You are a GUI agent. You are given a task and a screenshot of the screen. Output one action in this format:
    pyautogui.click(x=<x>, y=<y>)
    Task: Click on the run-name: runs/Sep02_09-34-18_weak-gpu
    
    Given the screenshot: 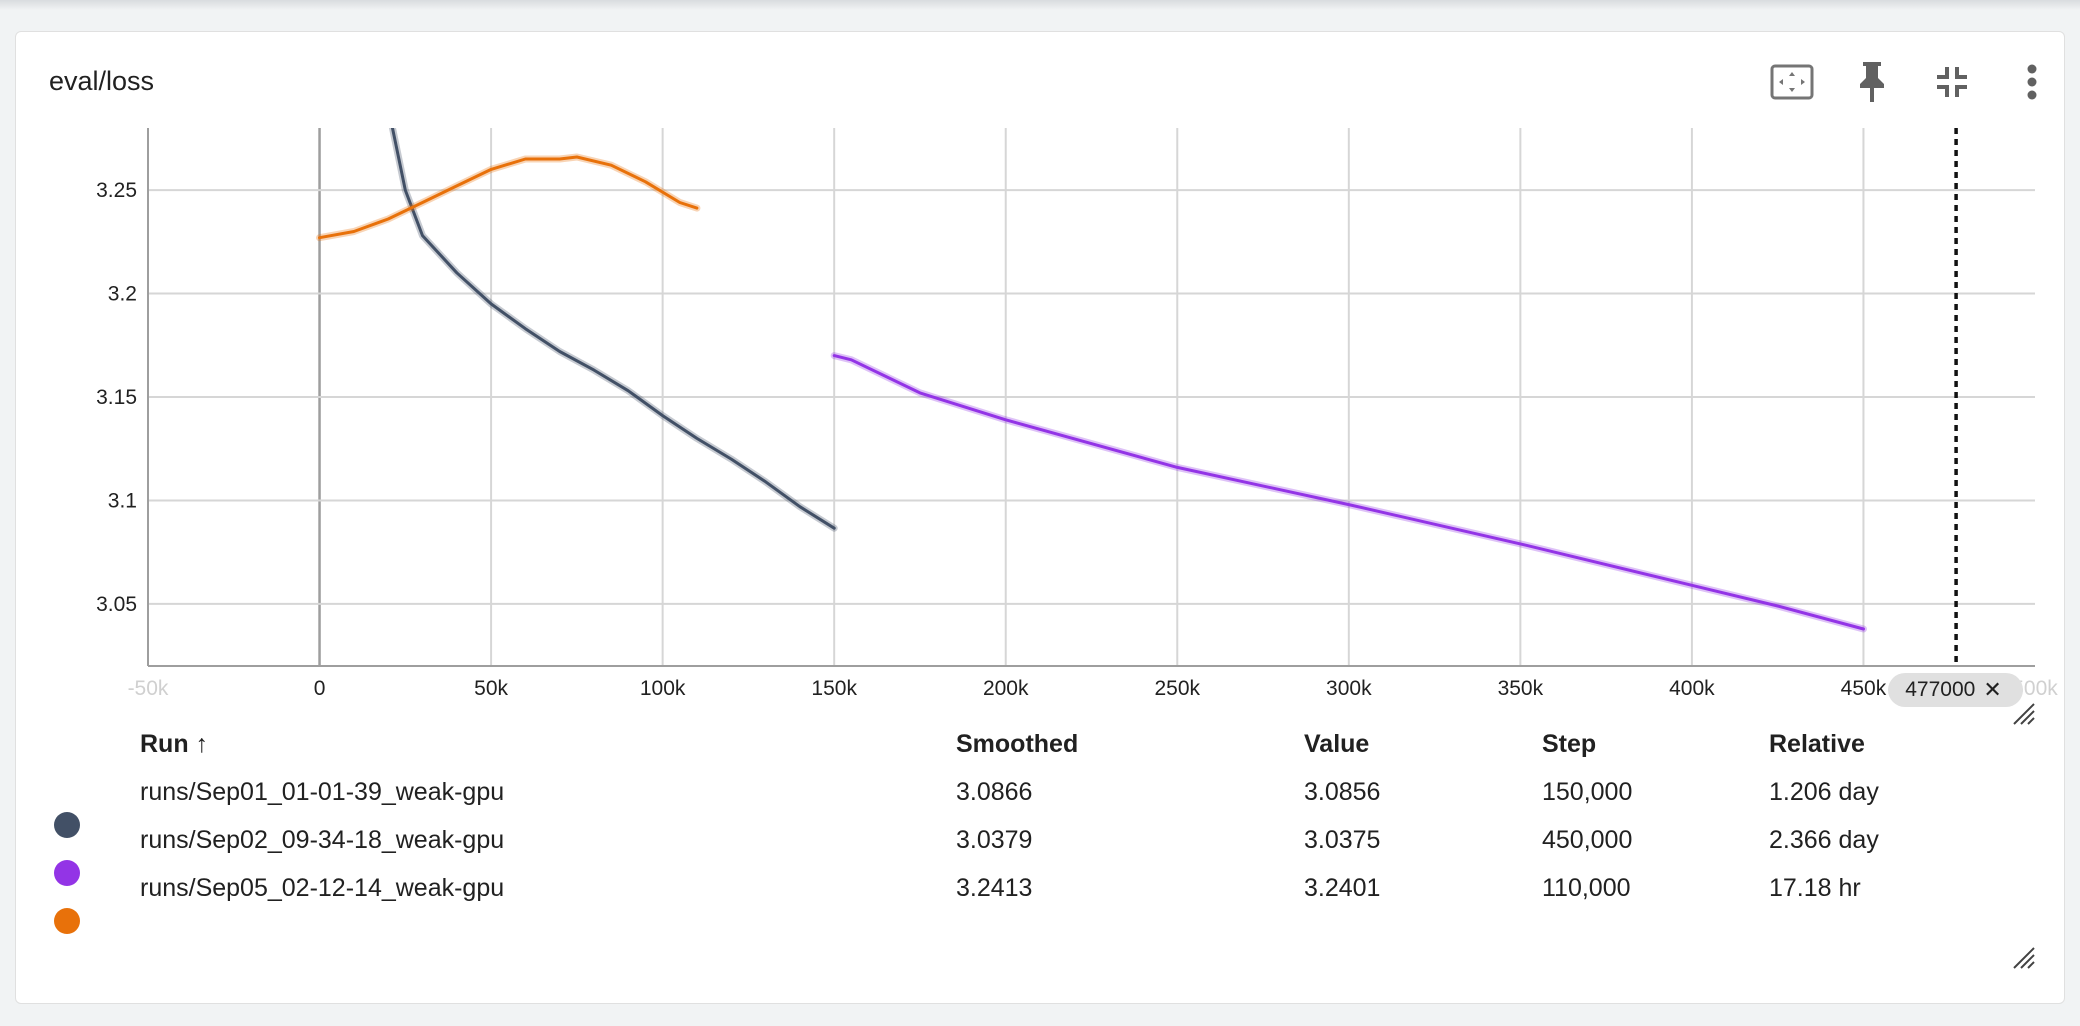 What is the action you would take?
    pyautogui.click(x=322, y=839)
    